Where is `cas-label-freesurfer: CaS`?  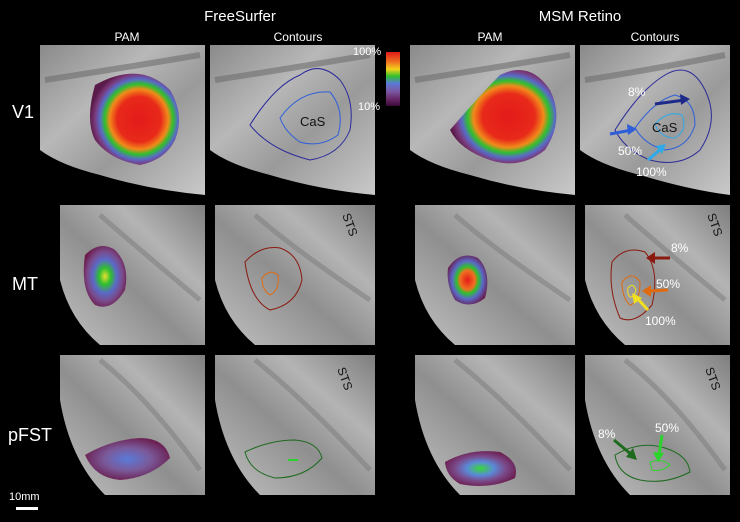
cas-label-freesurfer: CaS is located at coordinates (313, 121).